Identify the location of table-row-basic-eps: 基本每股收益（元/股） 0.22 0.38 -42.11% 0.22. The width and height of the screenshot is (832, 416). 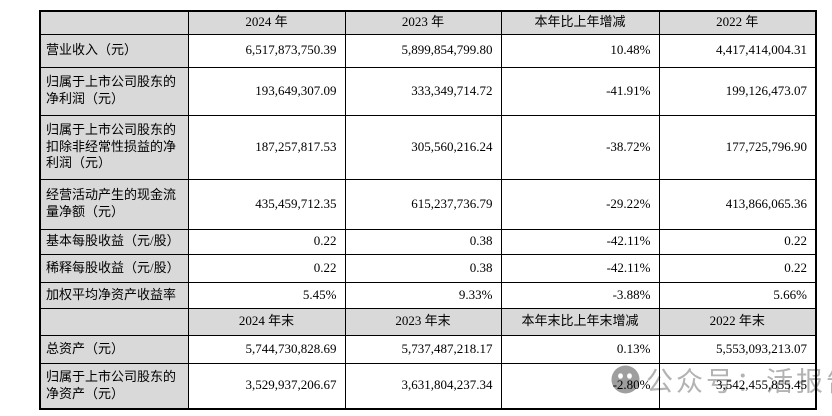
(428, 241).